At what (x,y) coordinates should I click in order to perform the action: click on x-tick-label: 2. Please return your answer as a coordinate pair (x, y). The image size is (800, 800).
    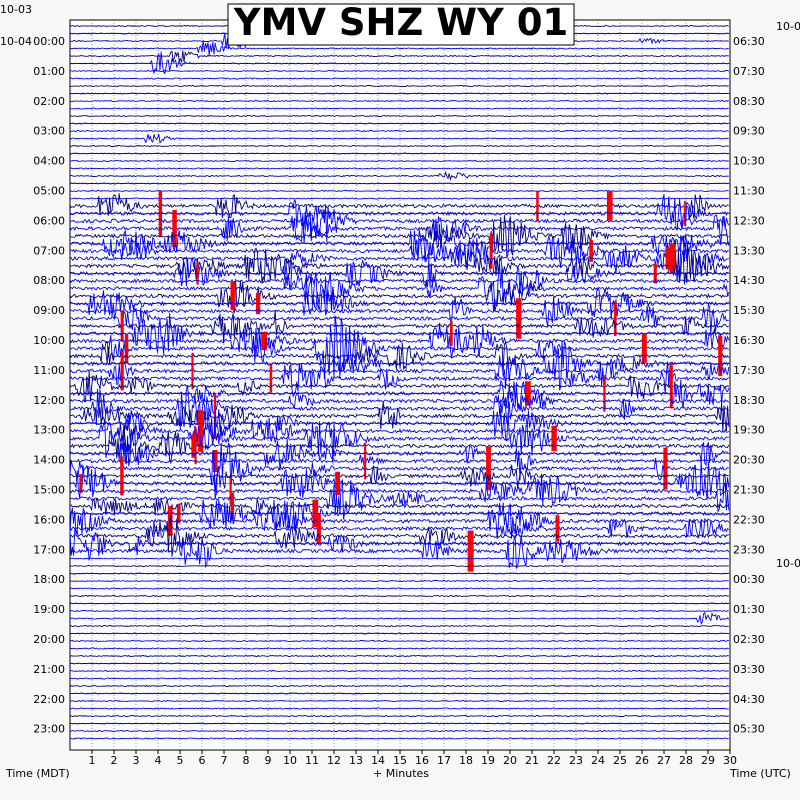
    Looking at the image, I should click on (114, 760).